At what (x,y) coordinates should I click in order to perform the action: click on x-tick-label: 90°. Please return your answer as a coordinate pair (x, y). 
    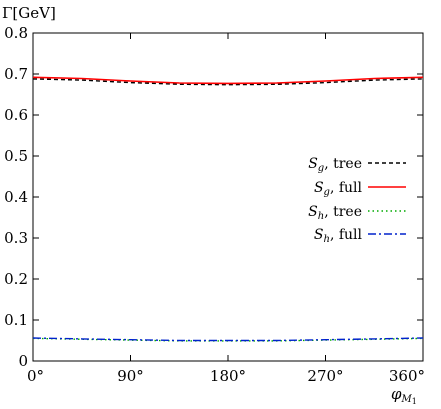
    Looking at the image, I should click on (130, 376).